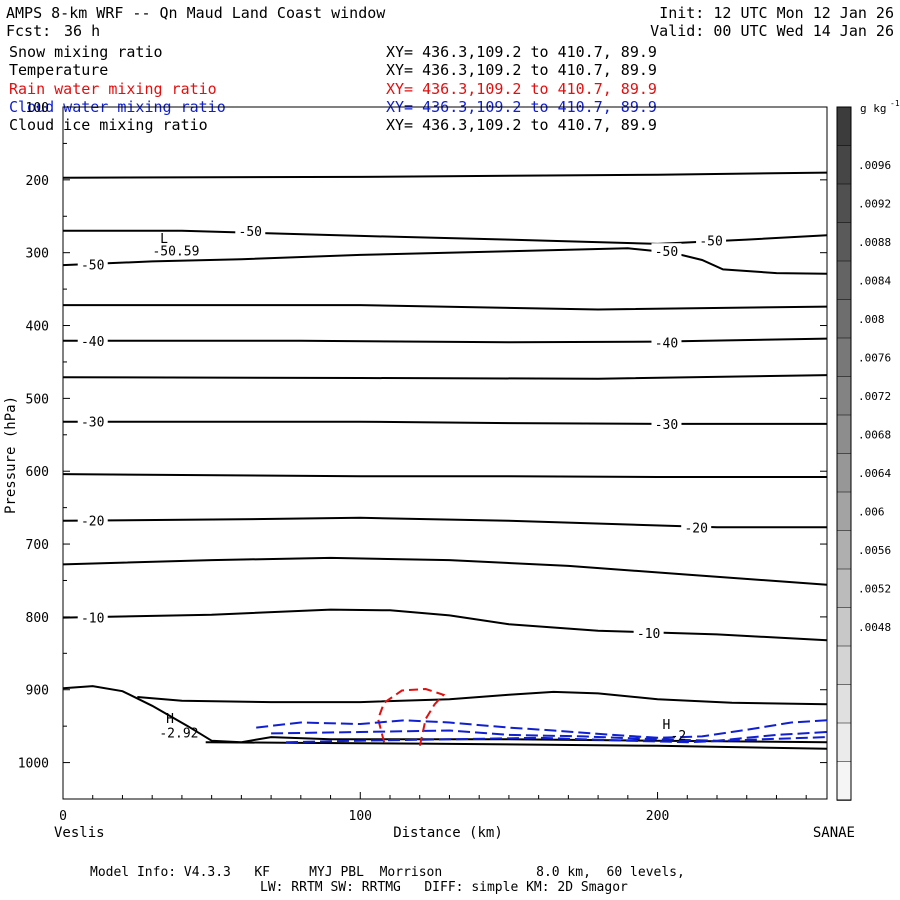 The height and width of the screenshot is (900, 900). I want to click on field-xy-temperature: XY= 436.3,109.2 to 410.7, 89.9, so click(521, 70).